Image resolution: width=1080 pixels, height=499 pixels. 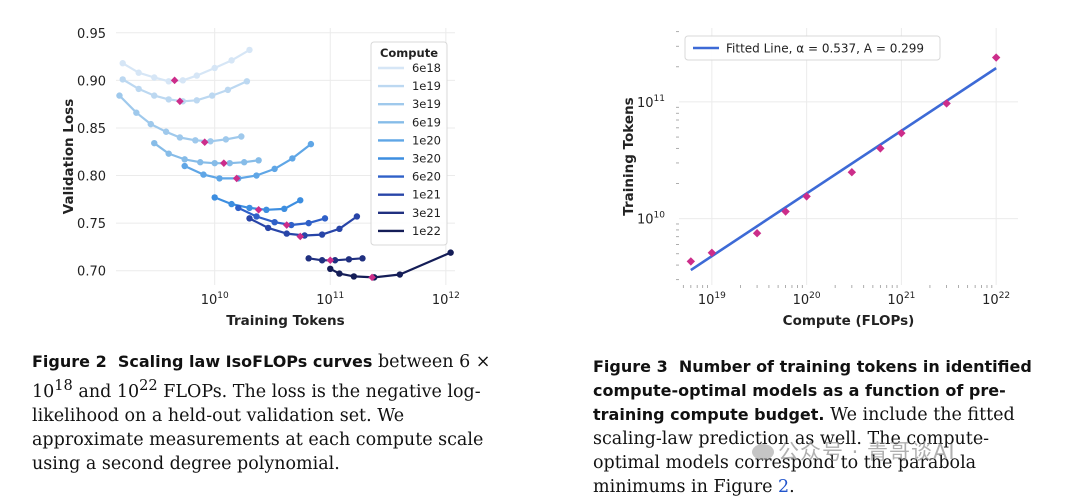 I want to click on series-line, so click(x=186, y=65).